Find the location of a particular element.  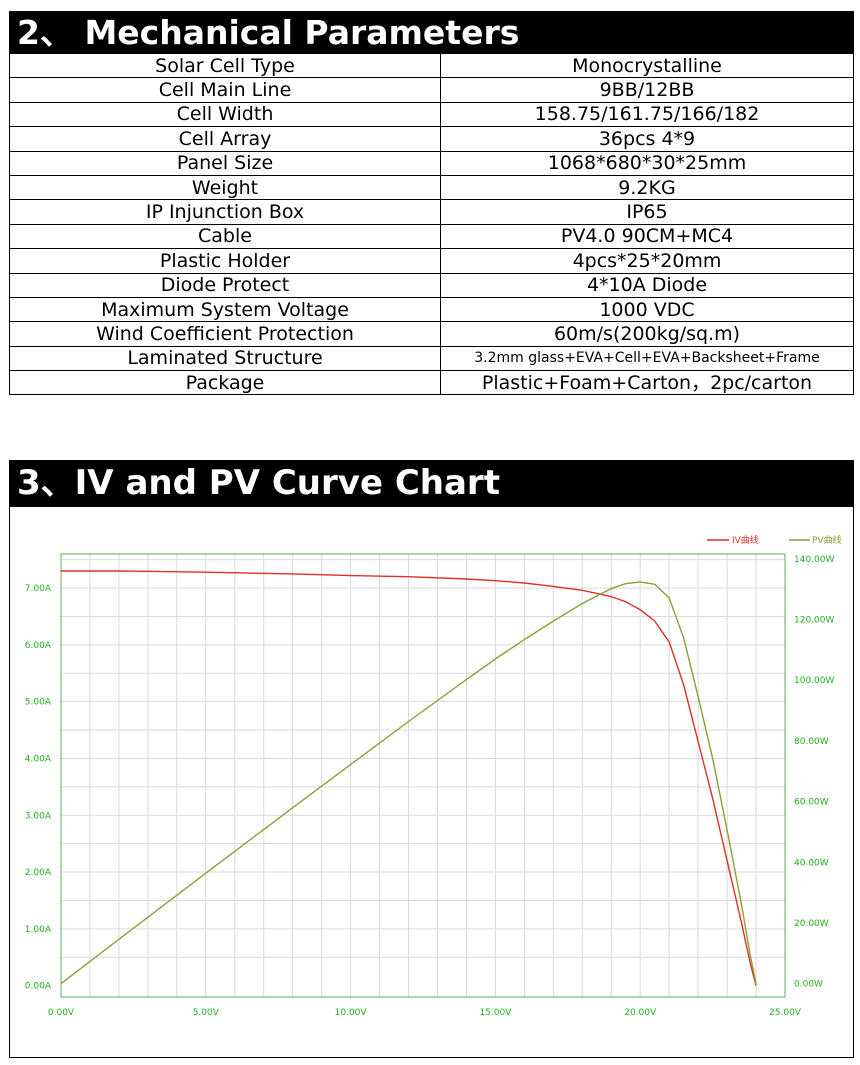

y2-tick-label: 0.00W is located at coordinates (808, 985).